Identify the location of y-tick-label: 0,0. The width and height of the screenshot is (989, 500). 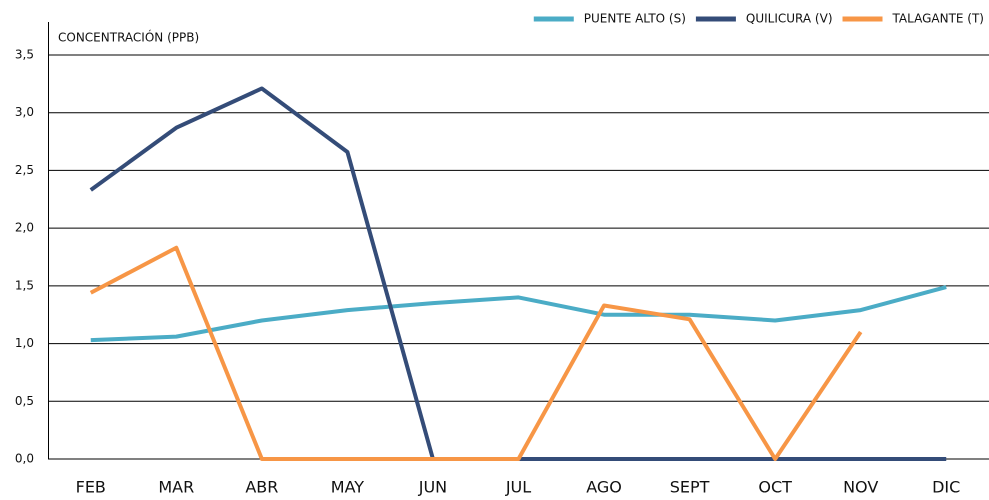
(24, 459).